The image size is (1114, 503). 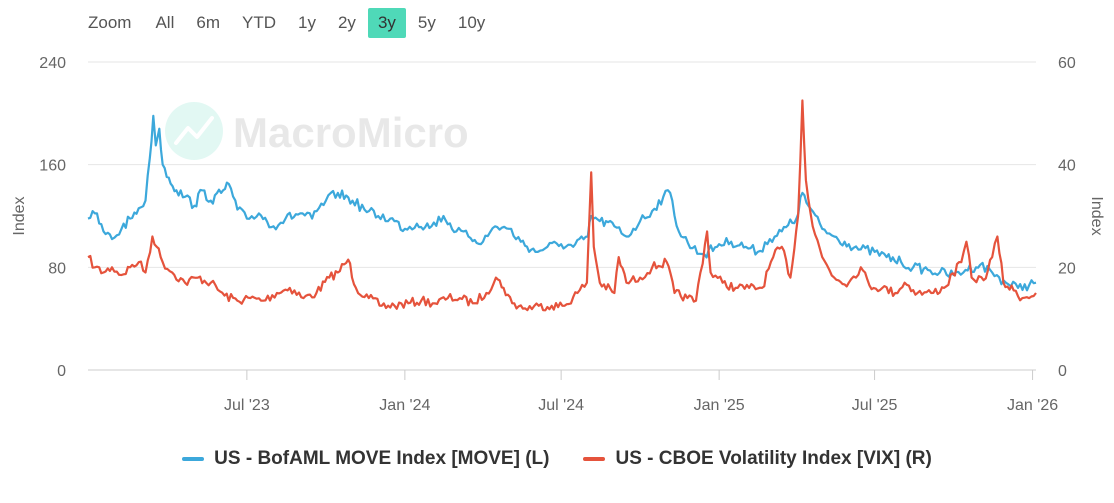 What do you see at coordinates (208, 22) in the screenshot?
I see `zoom-6m-button: 6m` at bounding box center [208, 22].